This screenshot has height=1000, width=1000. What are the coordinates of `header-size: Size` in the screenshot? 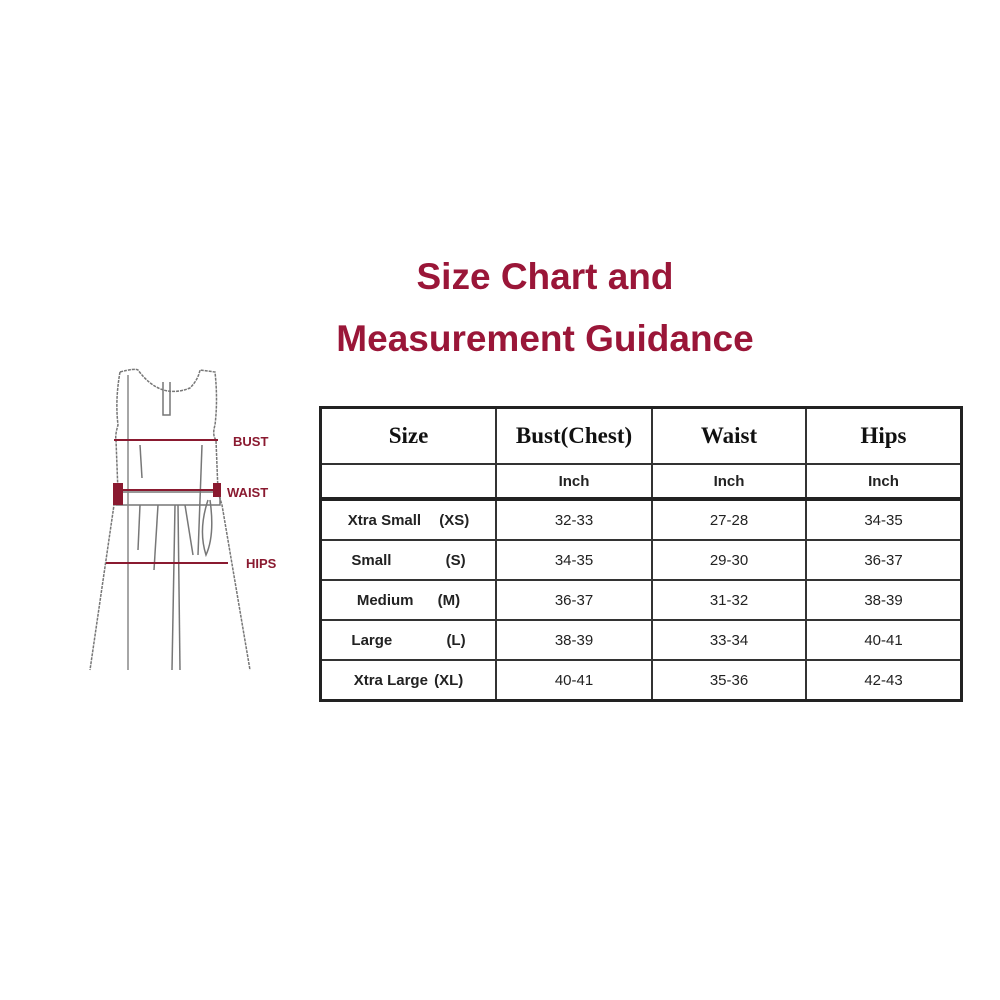 It's located at (408, 435).